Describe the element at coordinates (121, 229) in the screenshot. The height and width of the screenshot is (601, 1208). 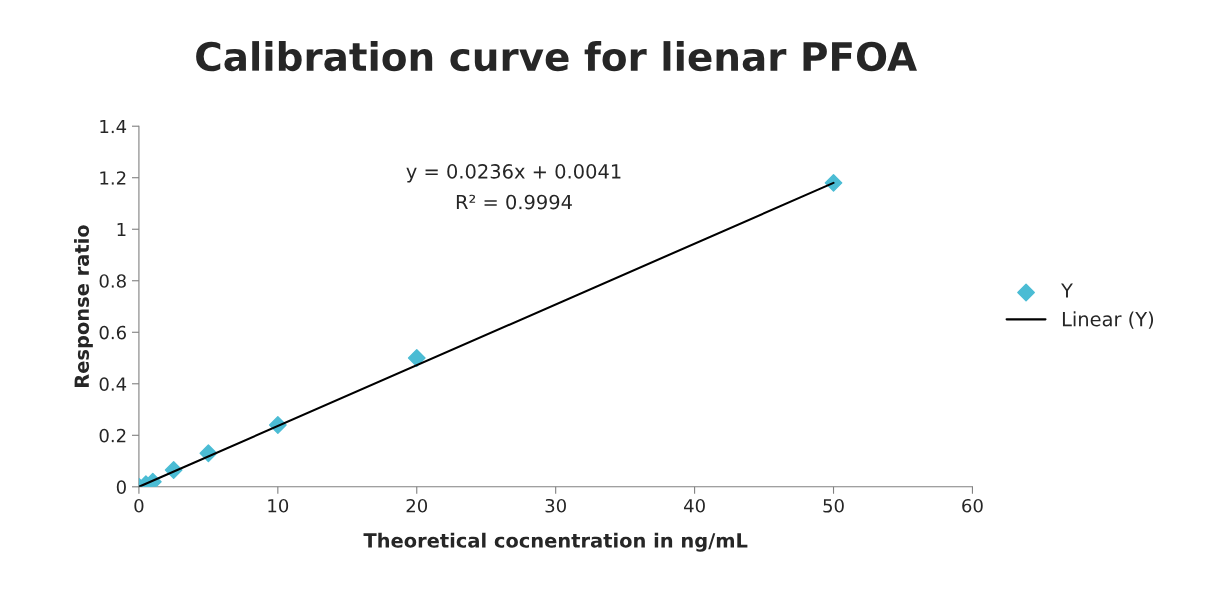
I see `y-tick-label: 1` at that location.